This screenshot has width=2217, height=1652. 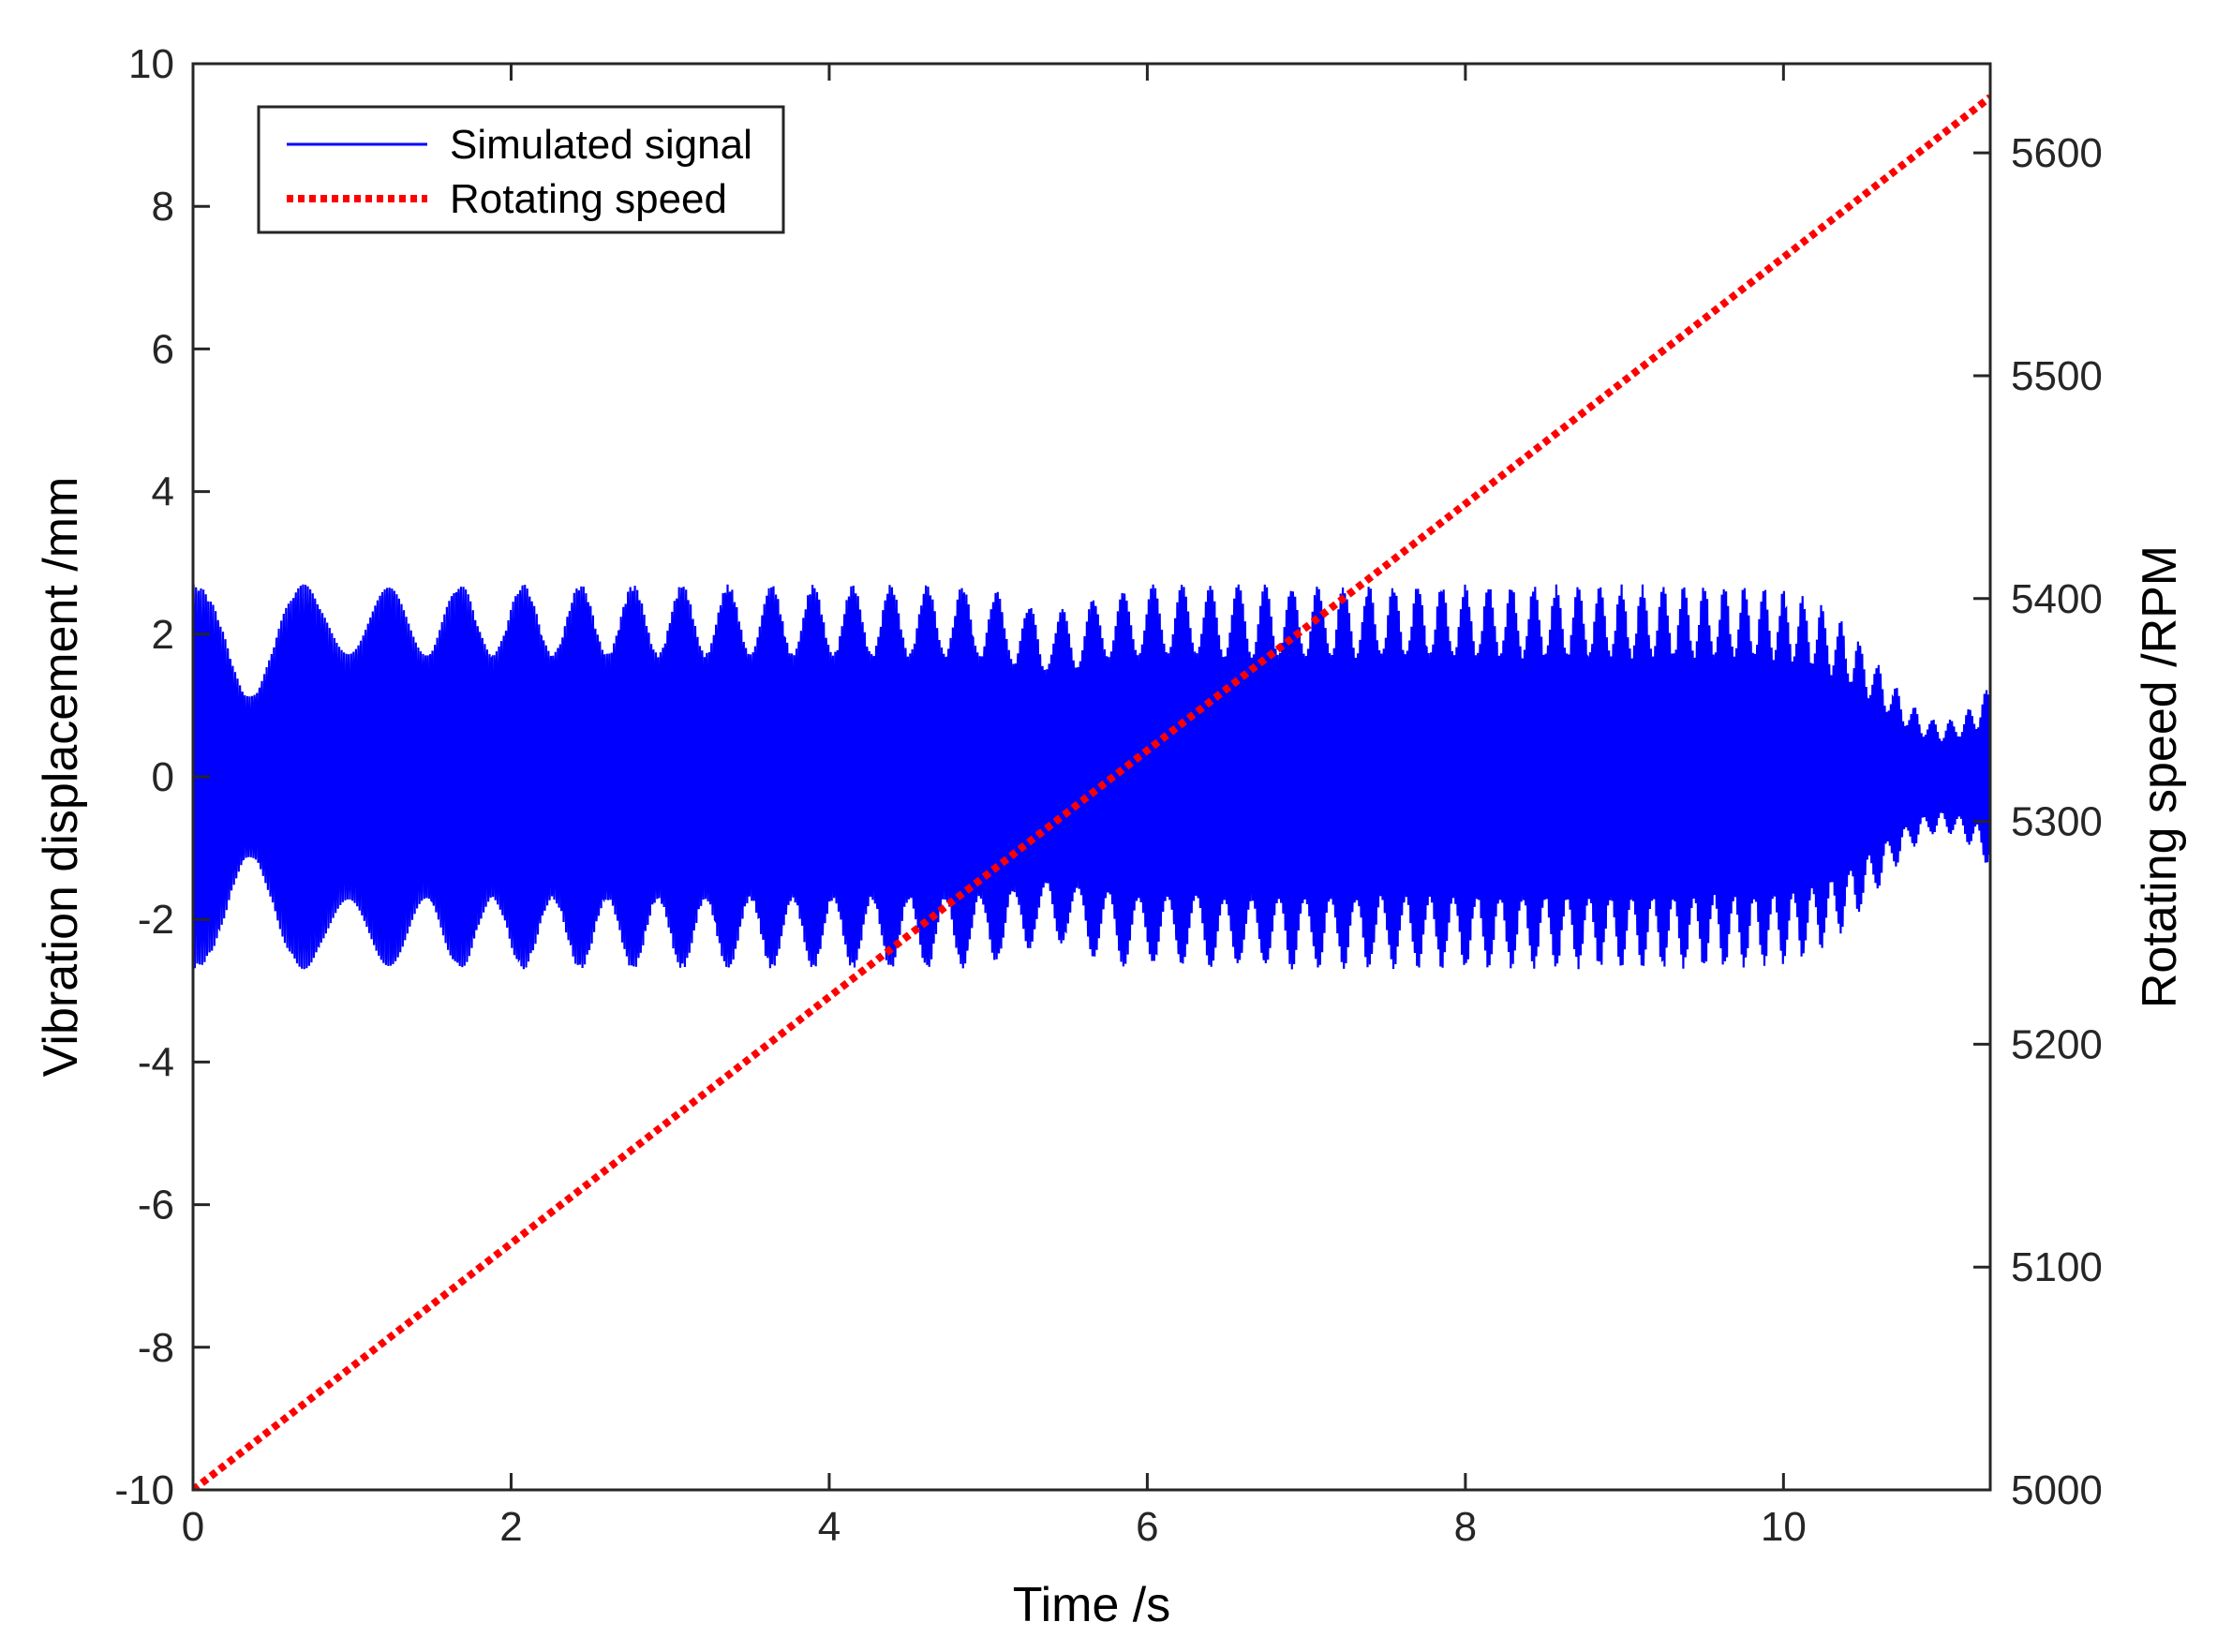 I want to click on x-tick-label: 0, so click(x=193, y=1527).